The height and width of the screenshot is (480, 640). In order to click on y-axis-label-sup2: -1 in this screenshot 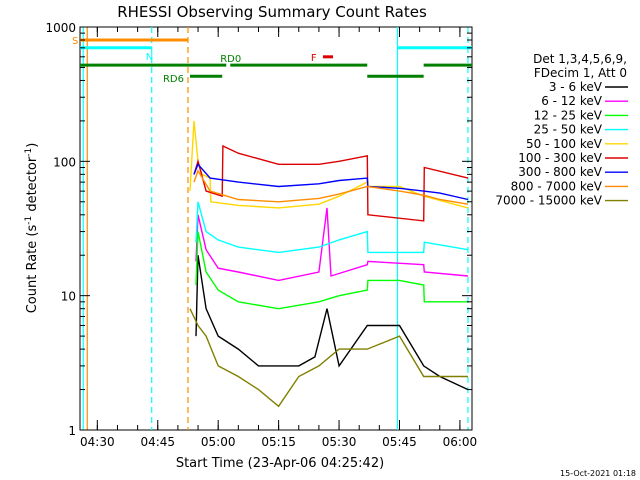, I will do `click(29, 152)`.